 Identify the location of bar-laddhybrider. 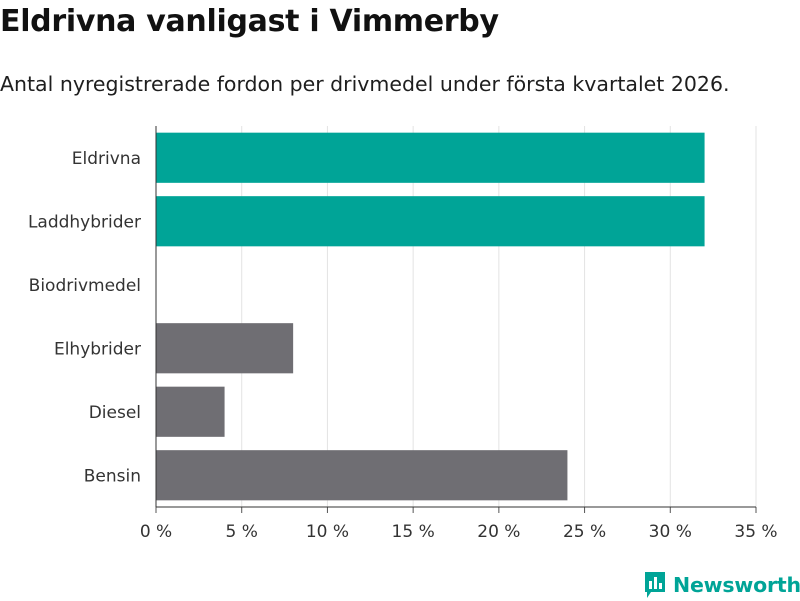
(430, 221).